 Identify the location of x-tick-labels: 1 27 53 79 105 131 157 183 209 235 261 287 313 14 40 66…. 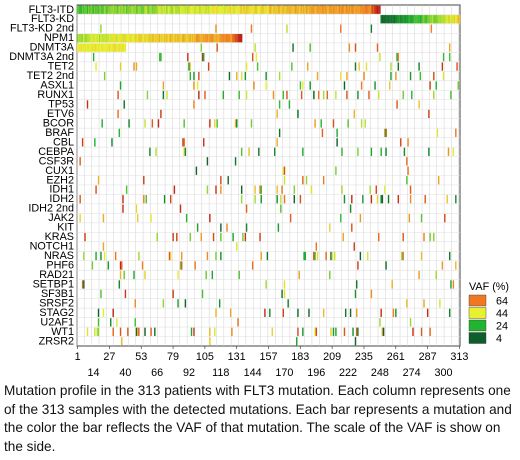
(271, 362).